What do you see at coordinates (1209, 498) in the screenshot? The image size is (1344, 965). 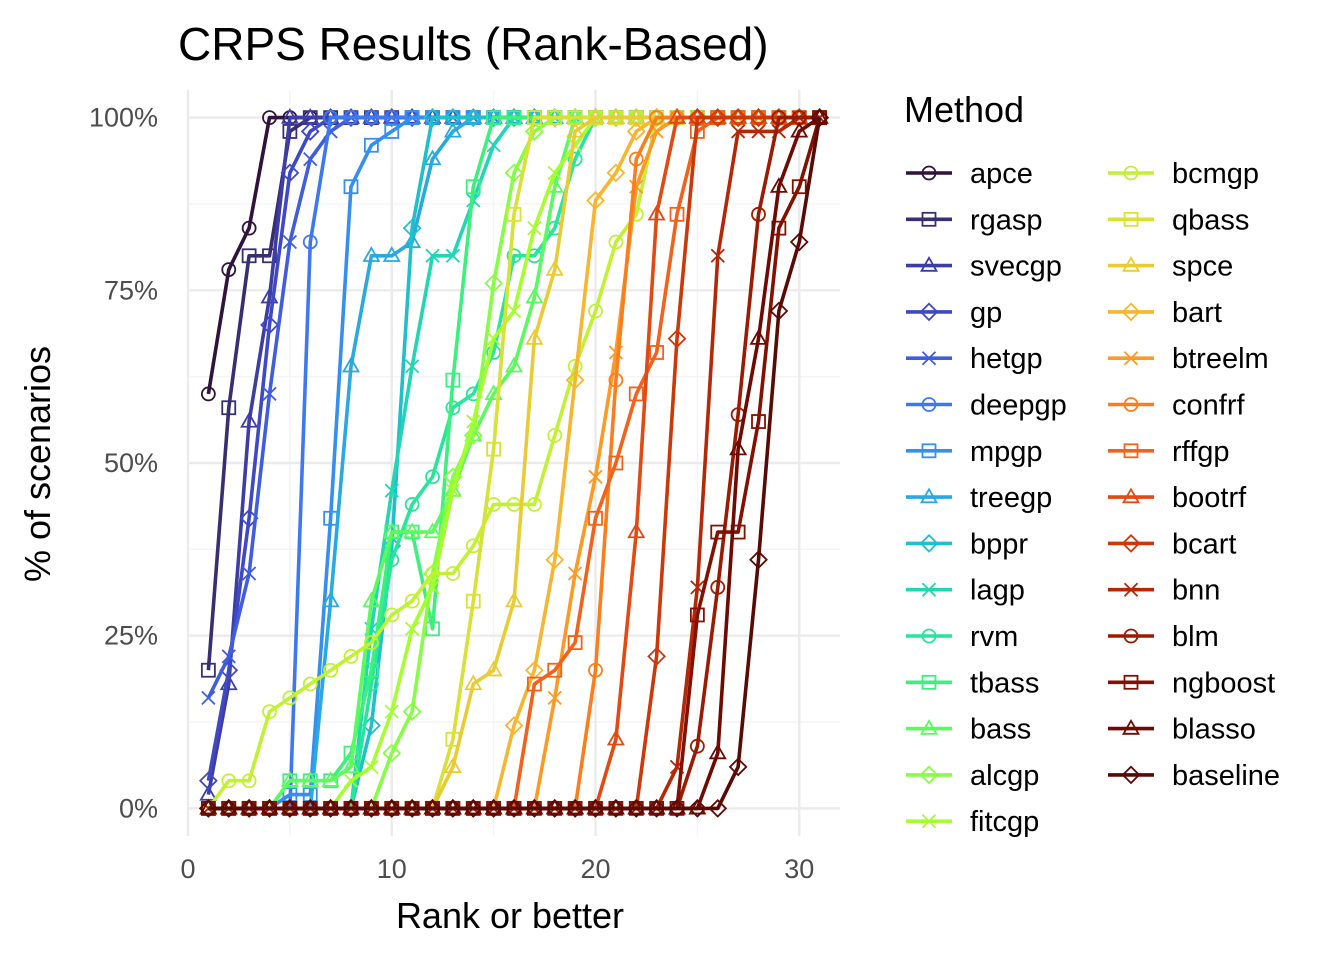 I see `legend-label: bootrf` at bounding box center [1209, 498].